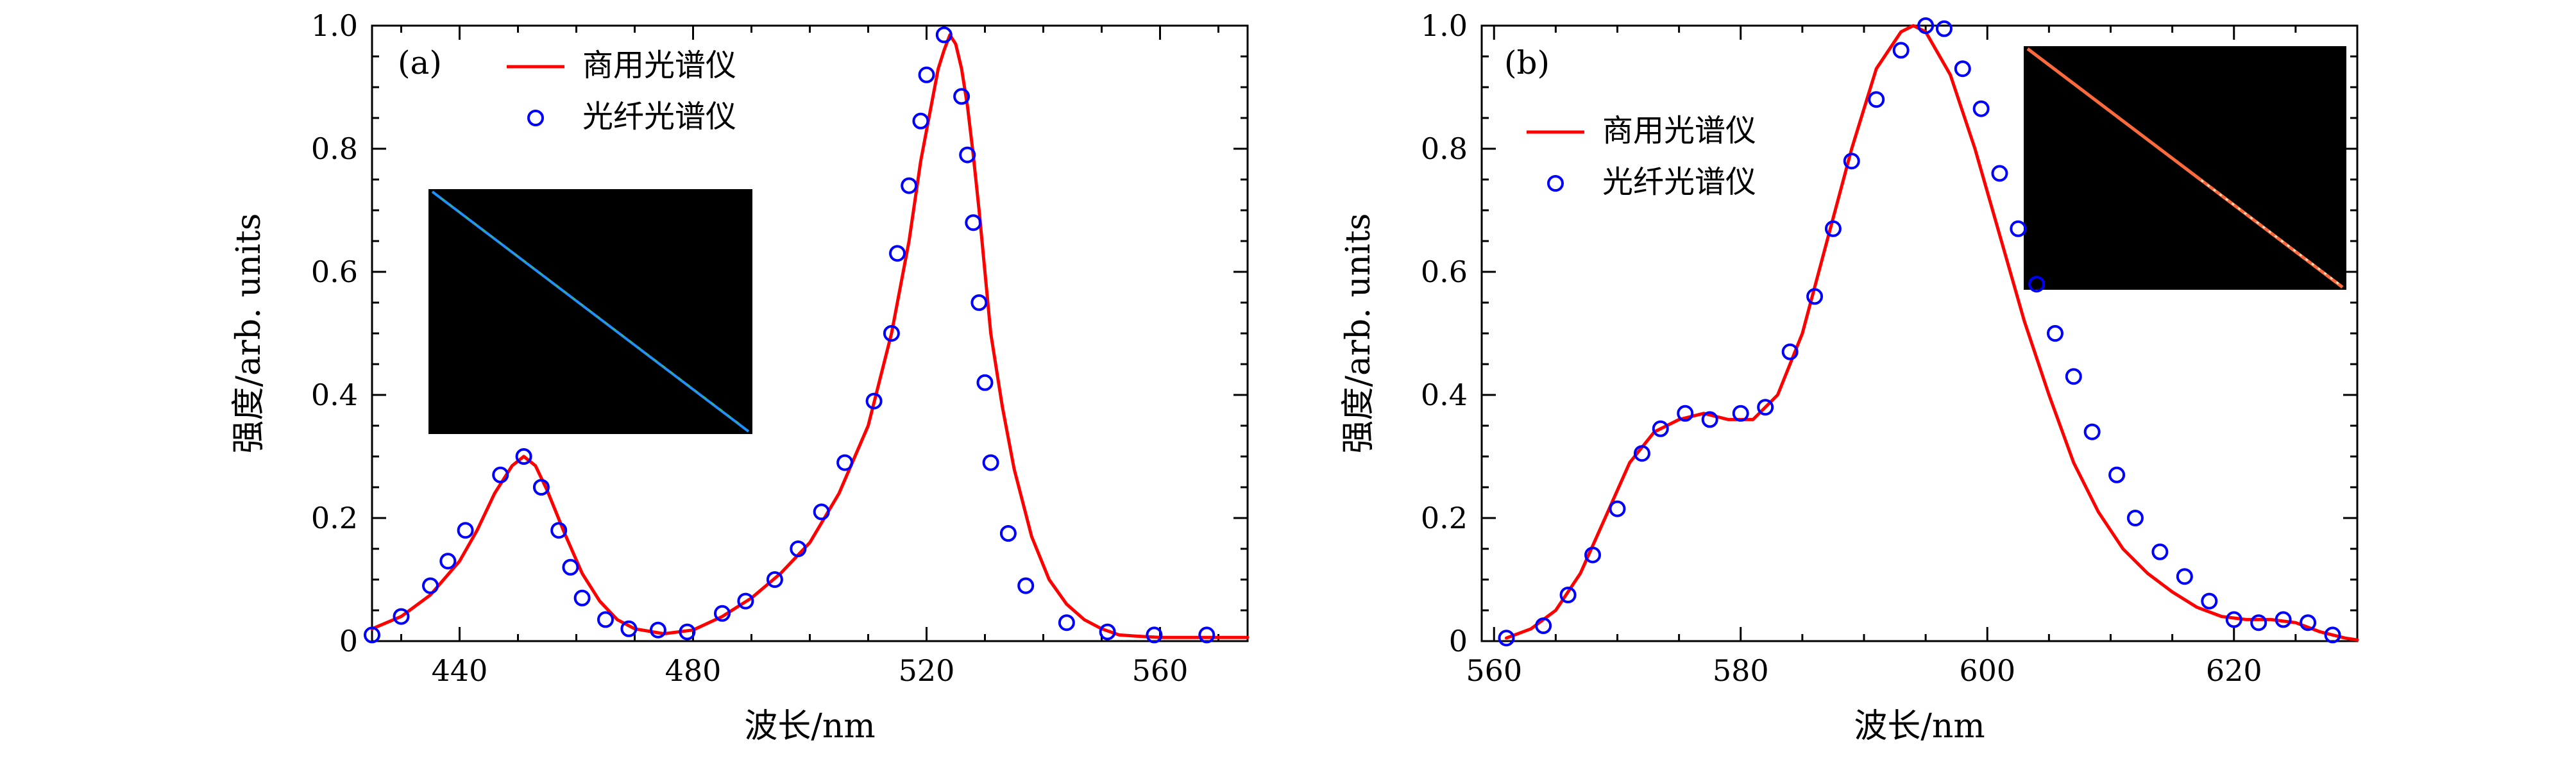 This screenshot has height=761, width=2576. I want to click on y-tick-label: 0.8, so click(334, 148).